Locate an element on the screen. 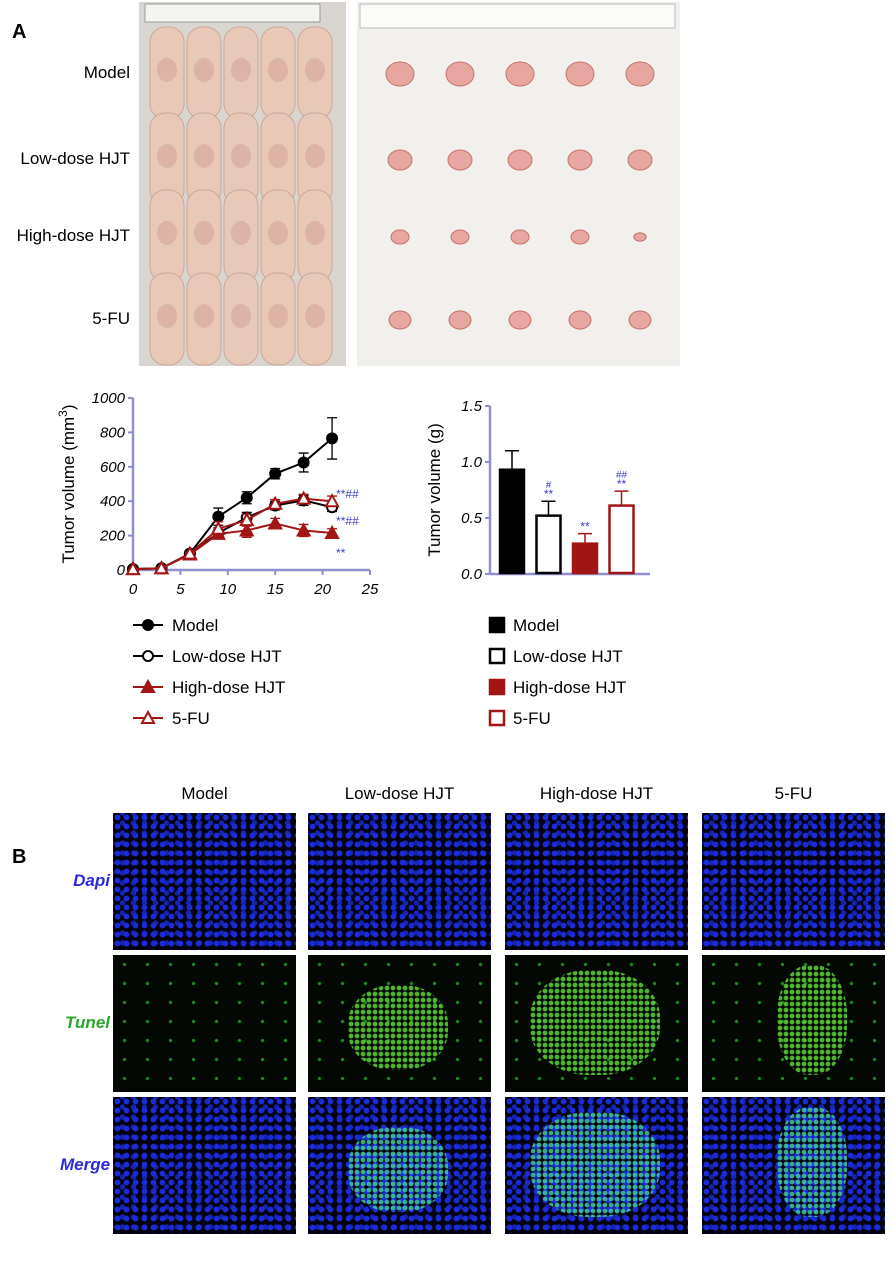 The height and width of the screenshot is (1270, 892). y-axis-label-end: ) is located at coordinates (68, 407).